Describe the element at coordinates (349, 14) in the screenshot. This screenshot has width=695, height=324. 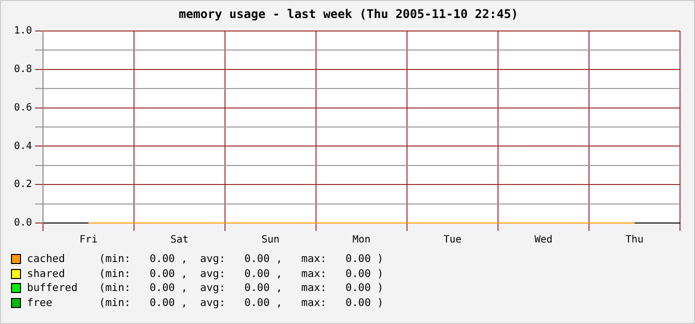
I see `chart-title: memory usage - last week (Thu 2005-11-10 22:45)` at that location.